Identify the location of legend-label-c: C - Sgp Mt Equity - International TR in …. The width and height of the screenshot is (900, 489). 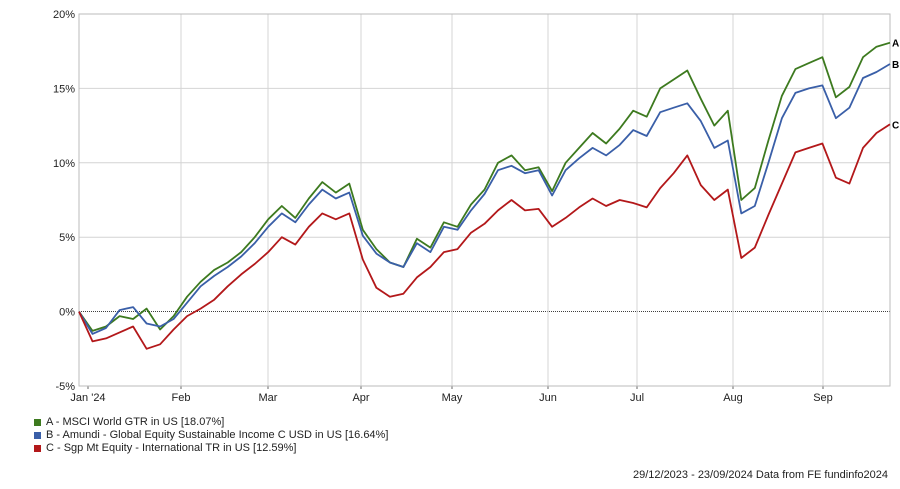
(171, 448).